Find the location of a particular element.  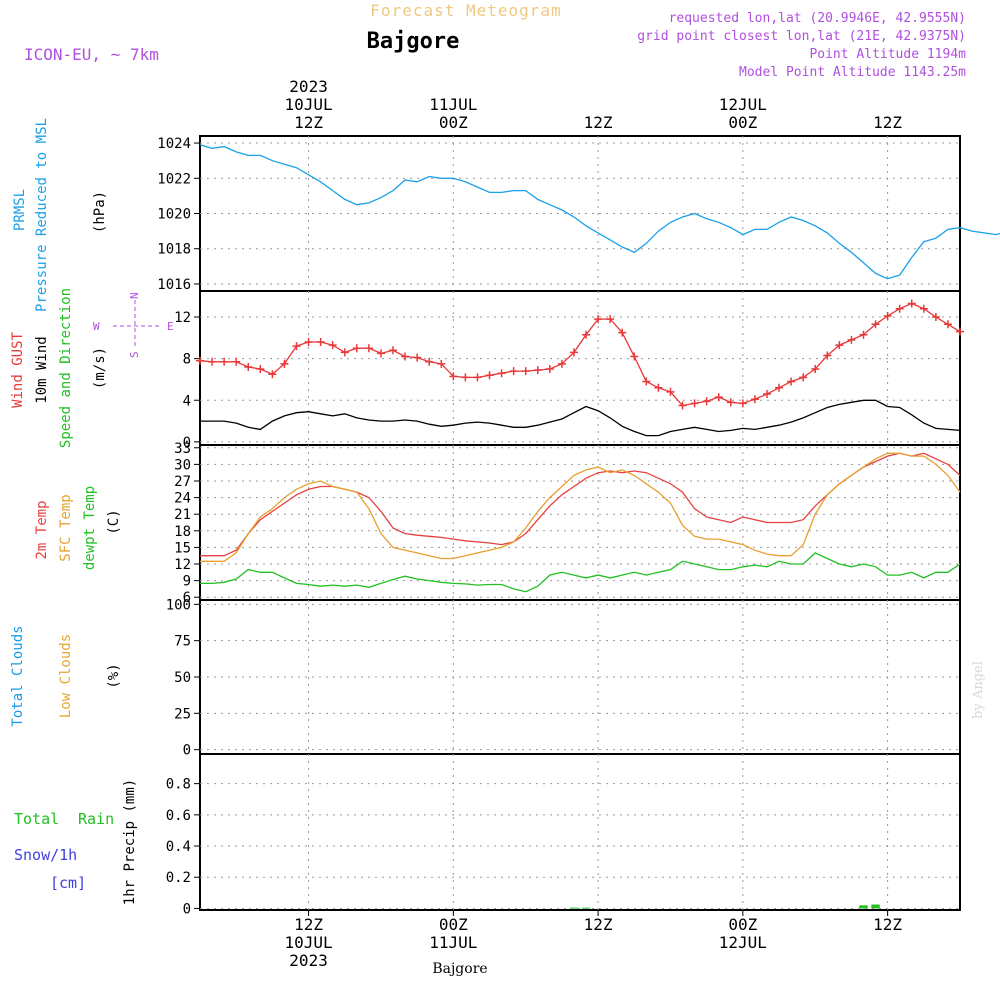

label-10m-wind: 10m Wind is located at coordinates (42, 369).